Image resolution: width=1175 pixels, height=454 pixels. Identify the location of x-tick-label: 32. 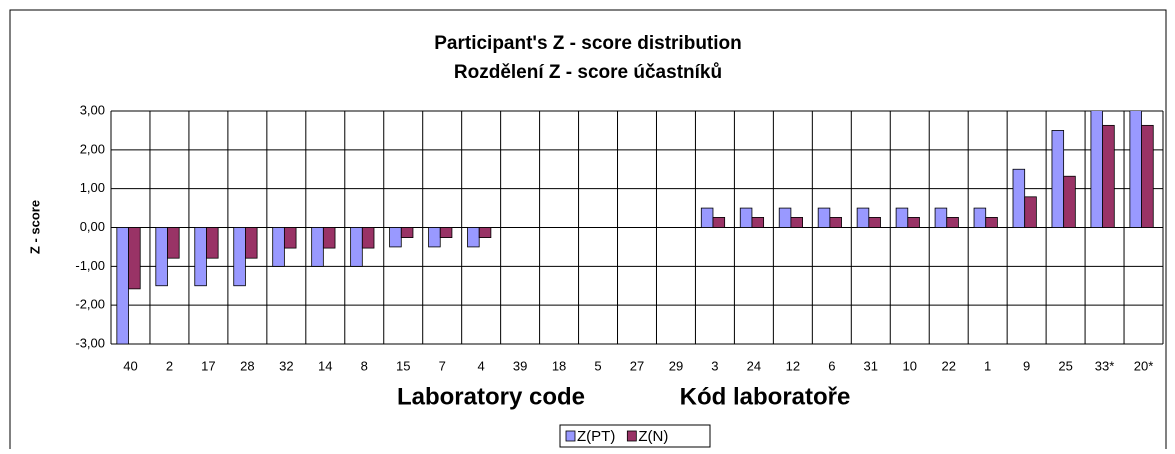
(286, 365).